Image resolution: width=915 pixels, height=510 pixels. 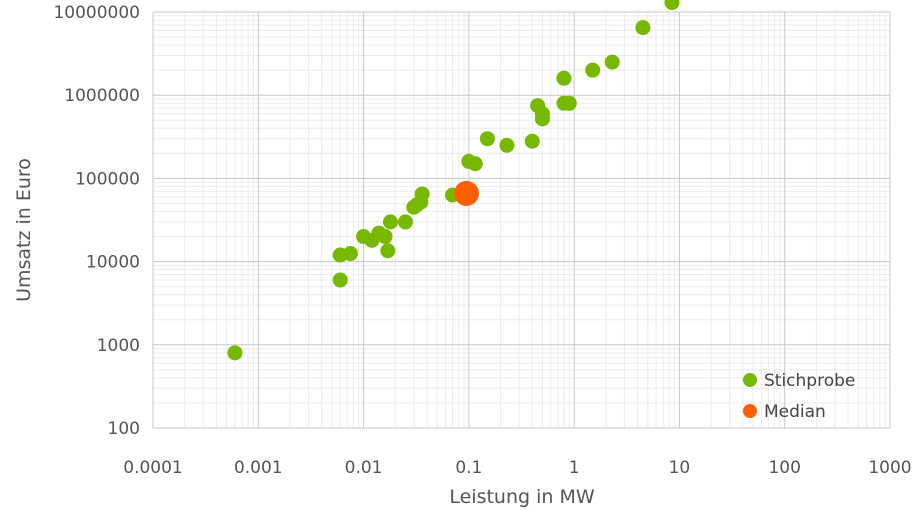 I want to click on x-tick-label: 0.001, so click(x=258, y=468).